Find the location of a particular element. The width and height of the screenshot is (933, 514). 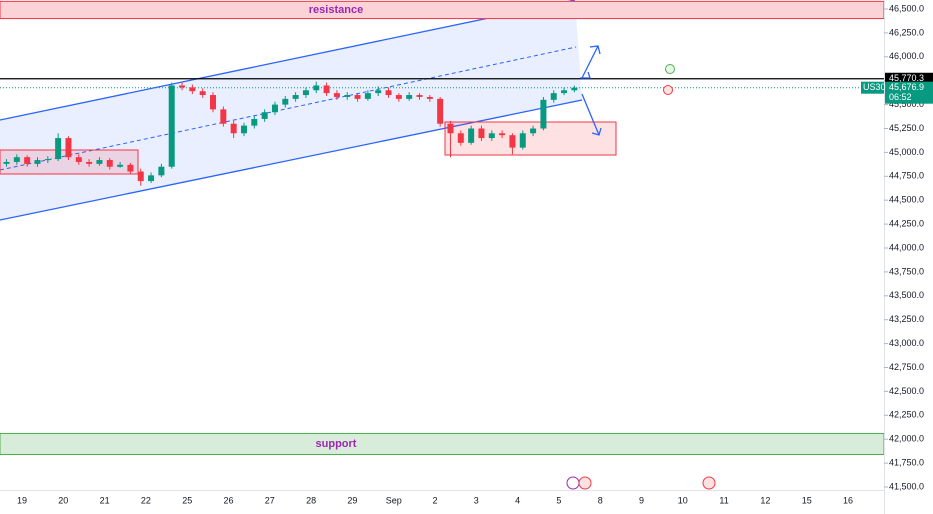

x-tick-label: 5 is located at coordinates (558, 500).